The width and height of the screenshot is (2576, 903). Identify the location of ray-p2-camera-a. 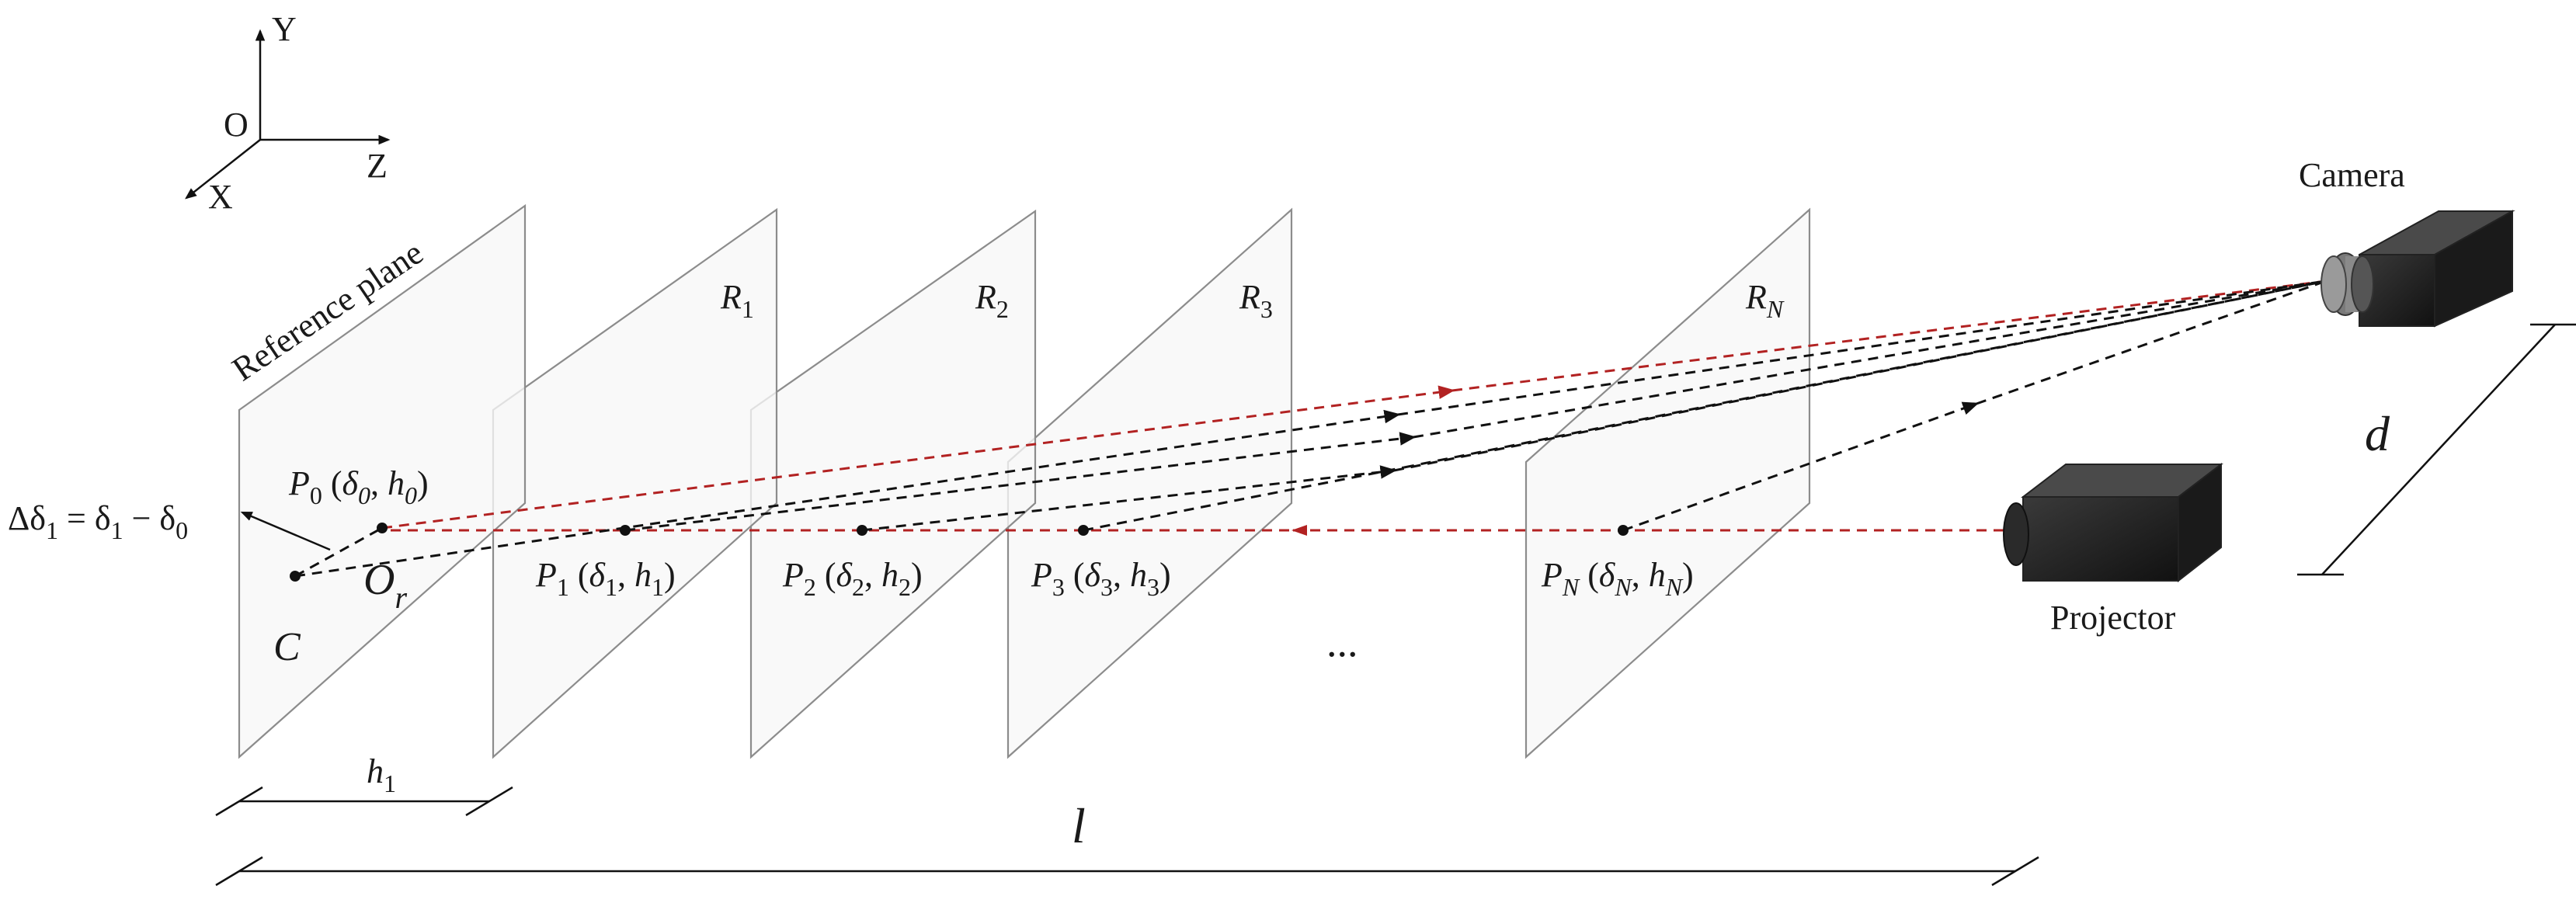
(1129, 498).